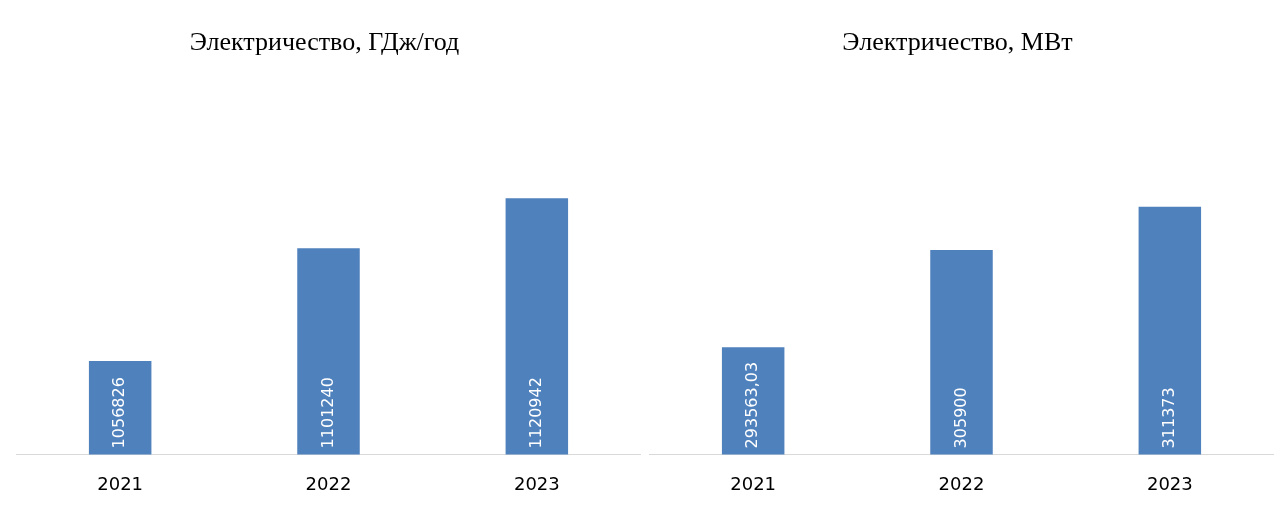 The image size is (1283, 518). What do you see at coordinates (535, 413) in the screenshot?
I see `data-label: 1120942` at bounding box center [535, 413].